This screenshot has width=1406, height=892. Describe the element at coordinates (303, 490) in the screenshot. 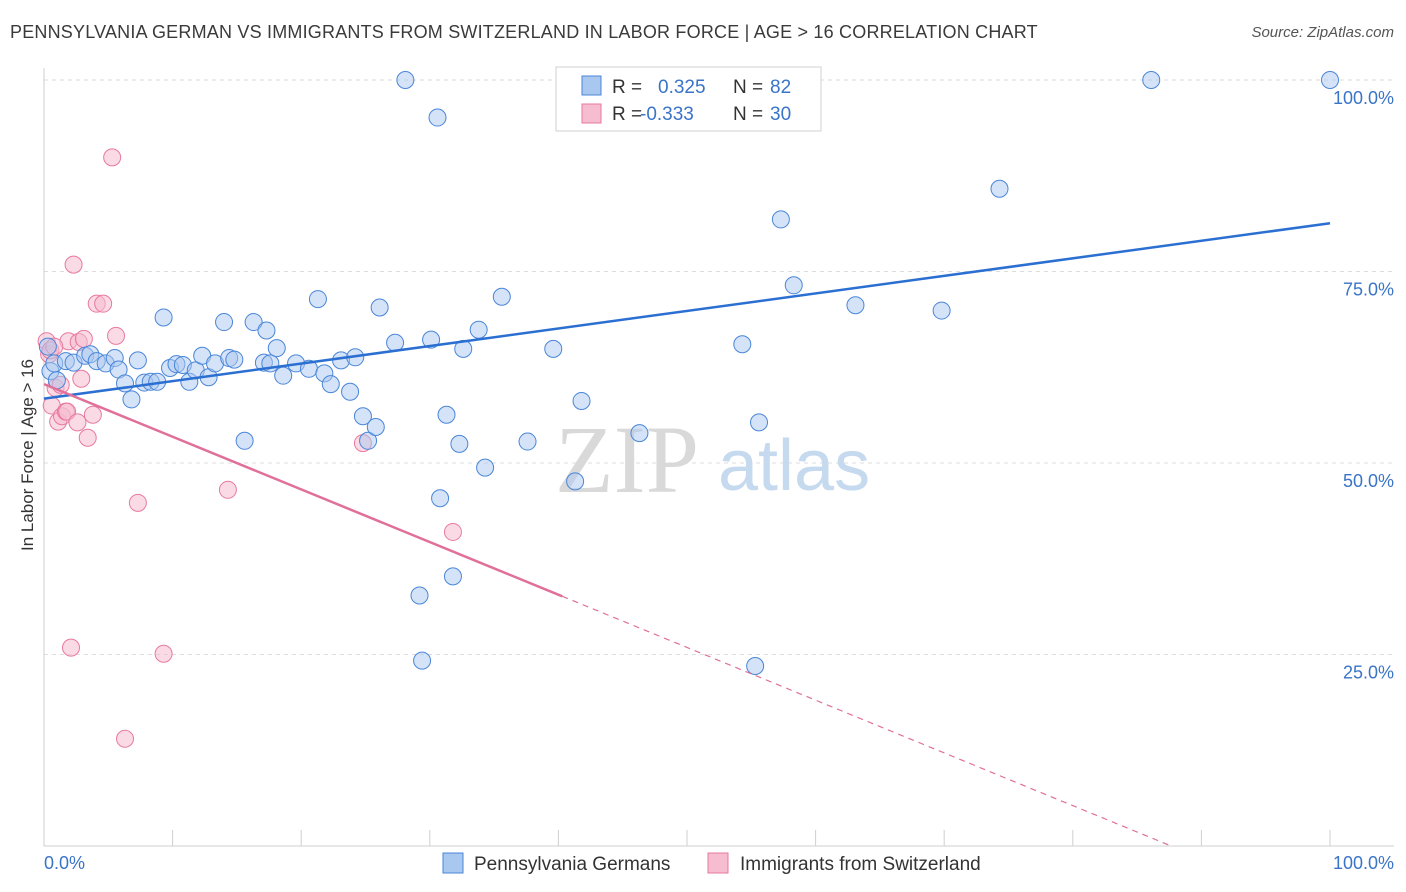

I see `pink-trend-line` at that location.